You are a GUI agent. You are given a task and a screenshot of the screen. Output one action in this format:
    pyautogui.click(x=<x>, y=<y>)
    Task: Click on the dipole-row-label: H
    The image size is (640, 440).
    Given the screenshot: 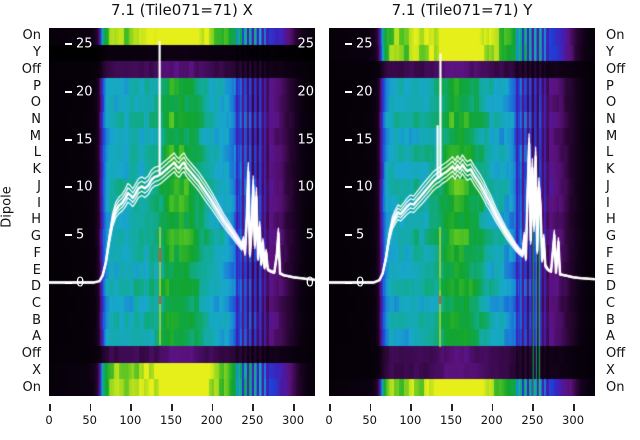 What is the action you would take?
    pyautogui.click(x=611, y=220)
    